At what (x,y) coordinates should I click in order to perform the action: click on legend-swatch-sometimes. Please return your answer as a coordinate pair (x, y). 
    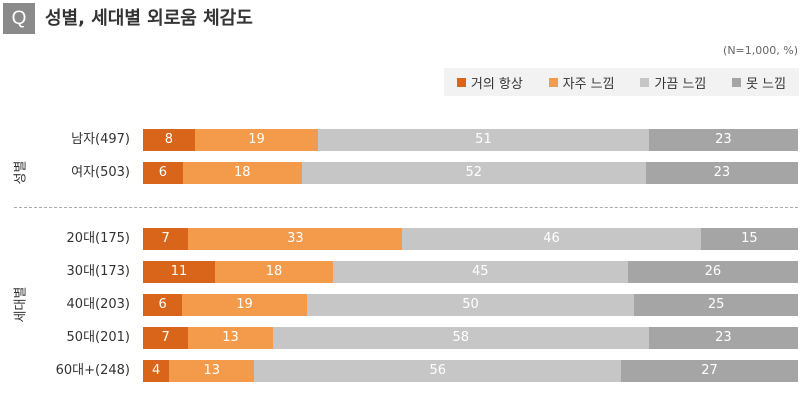
    Looking at the image, I should click on (645, 82).